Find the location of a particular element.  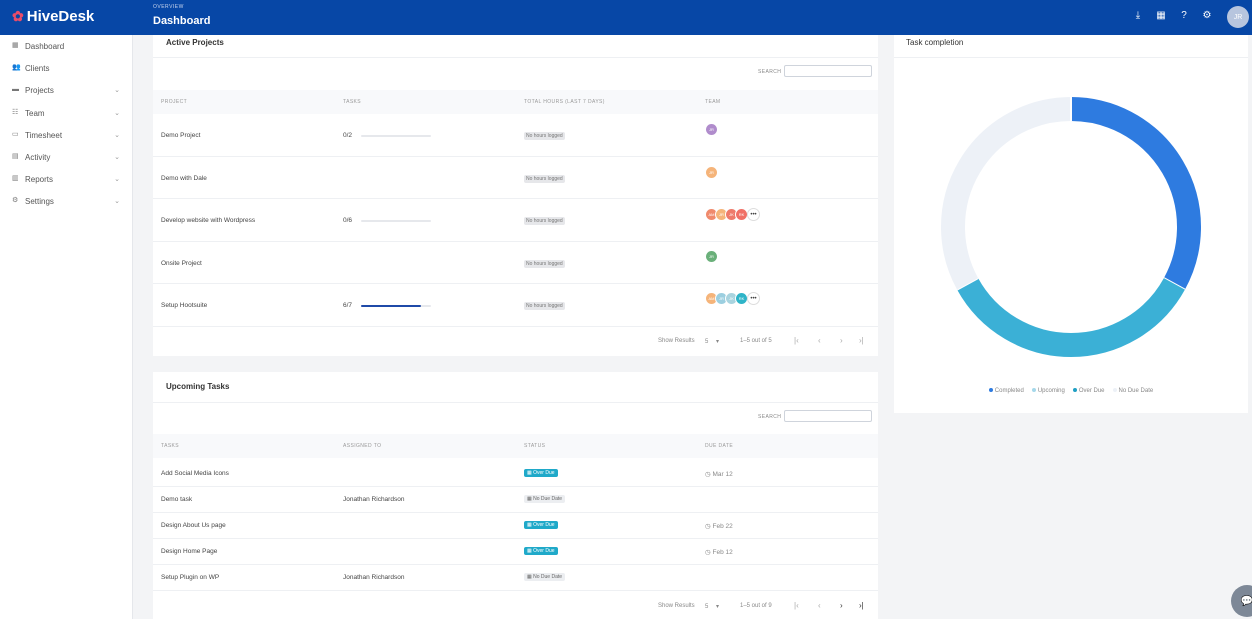

sidebar-item-team: ☷ Team ⌄ is located at coordinates (67, 113).